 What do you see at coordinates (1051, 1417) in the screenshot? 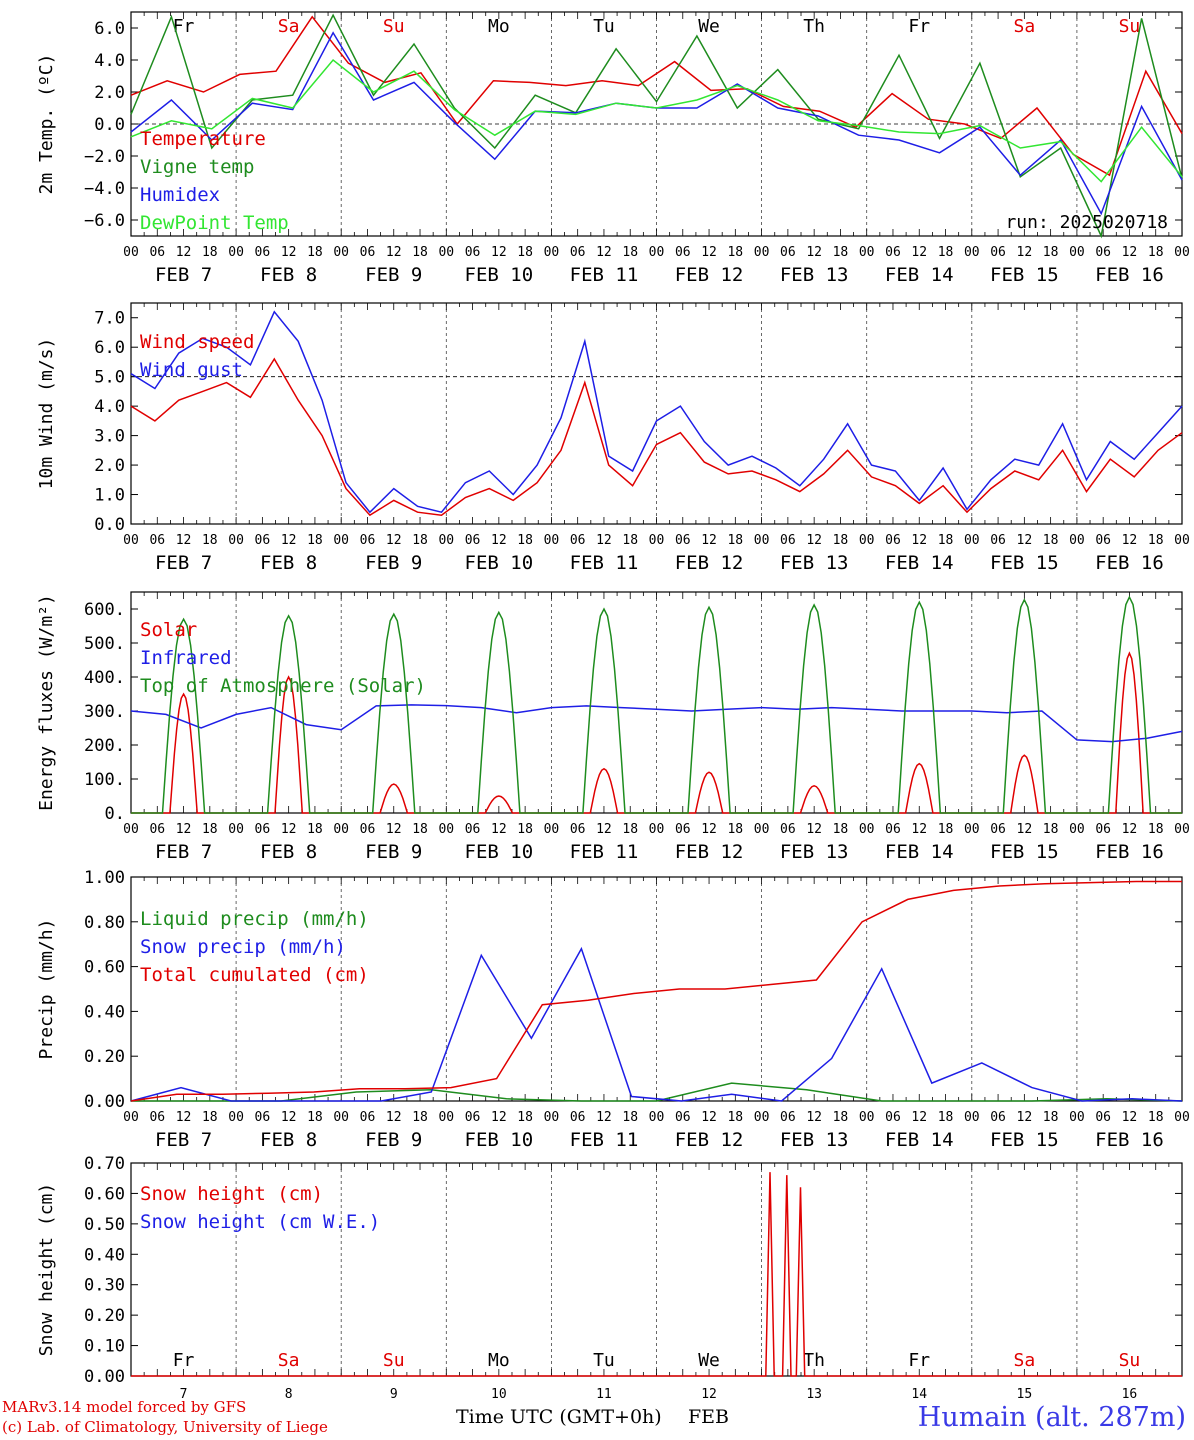
I see `station-title: Humain (alt. 287m)` at bounding box center [1051, 1417].